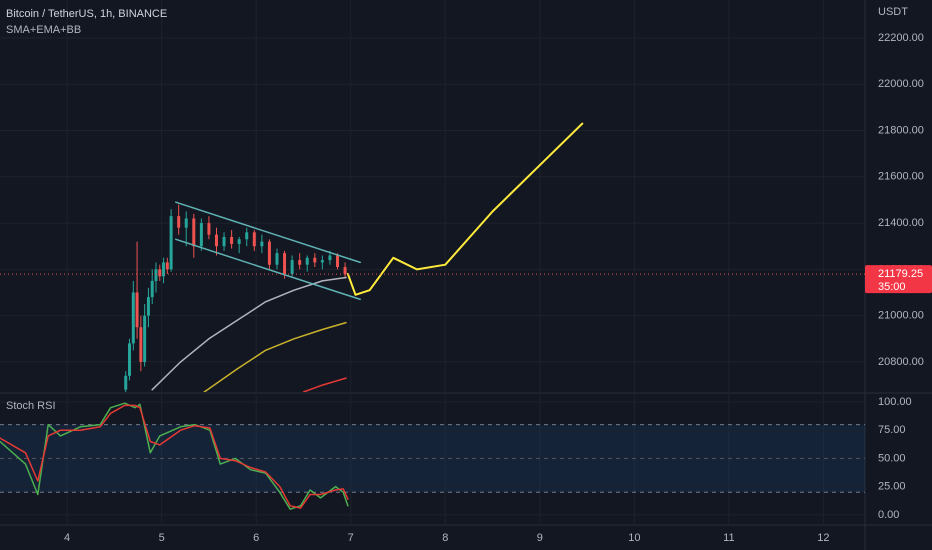 The image size is (932, 550). What do you see at coordinates (43, 30) in the screenshot?
I see `indicator-label: SMA+EMA+BB` at bounding box center [43, 30].